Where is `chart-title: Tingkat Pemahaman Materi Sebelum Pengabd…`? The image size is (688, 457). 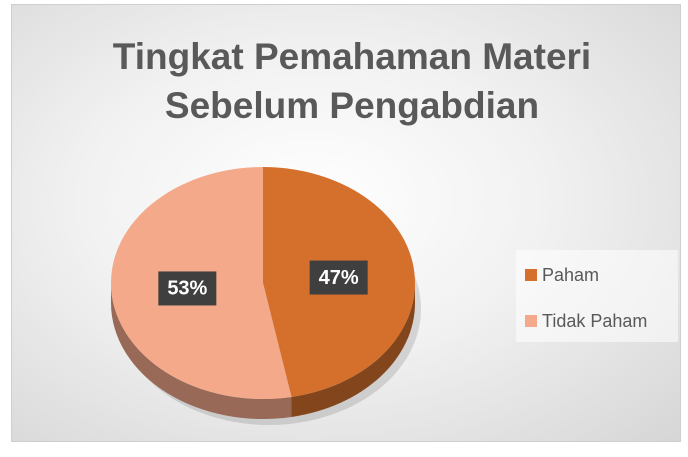
chart-title: Tingkat Pemahaman Materi Sebelum Pengabd… is located at coordinates (352, 81).